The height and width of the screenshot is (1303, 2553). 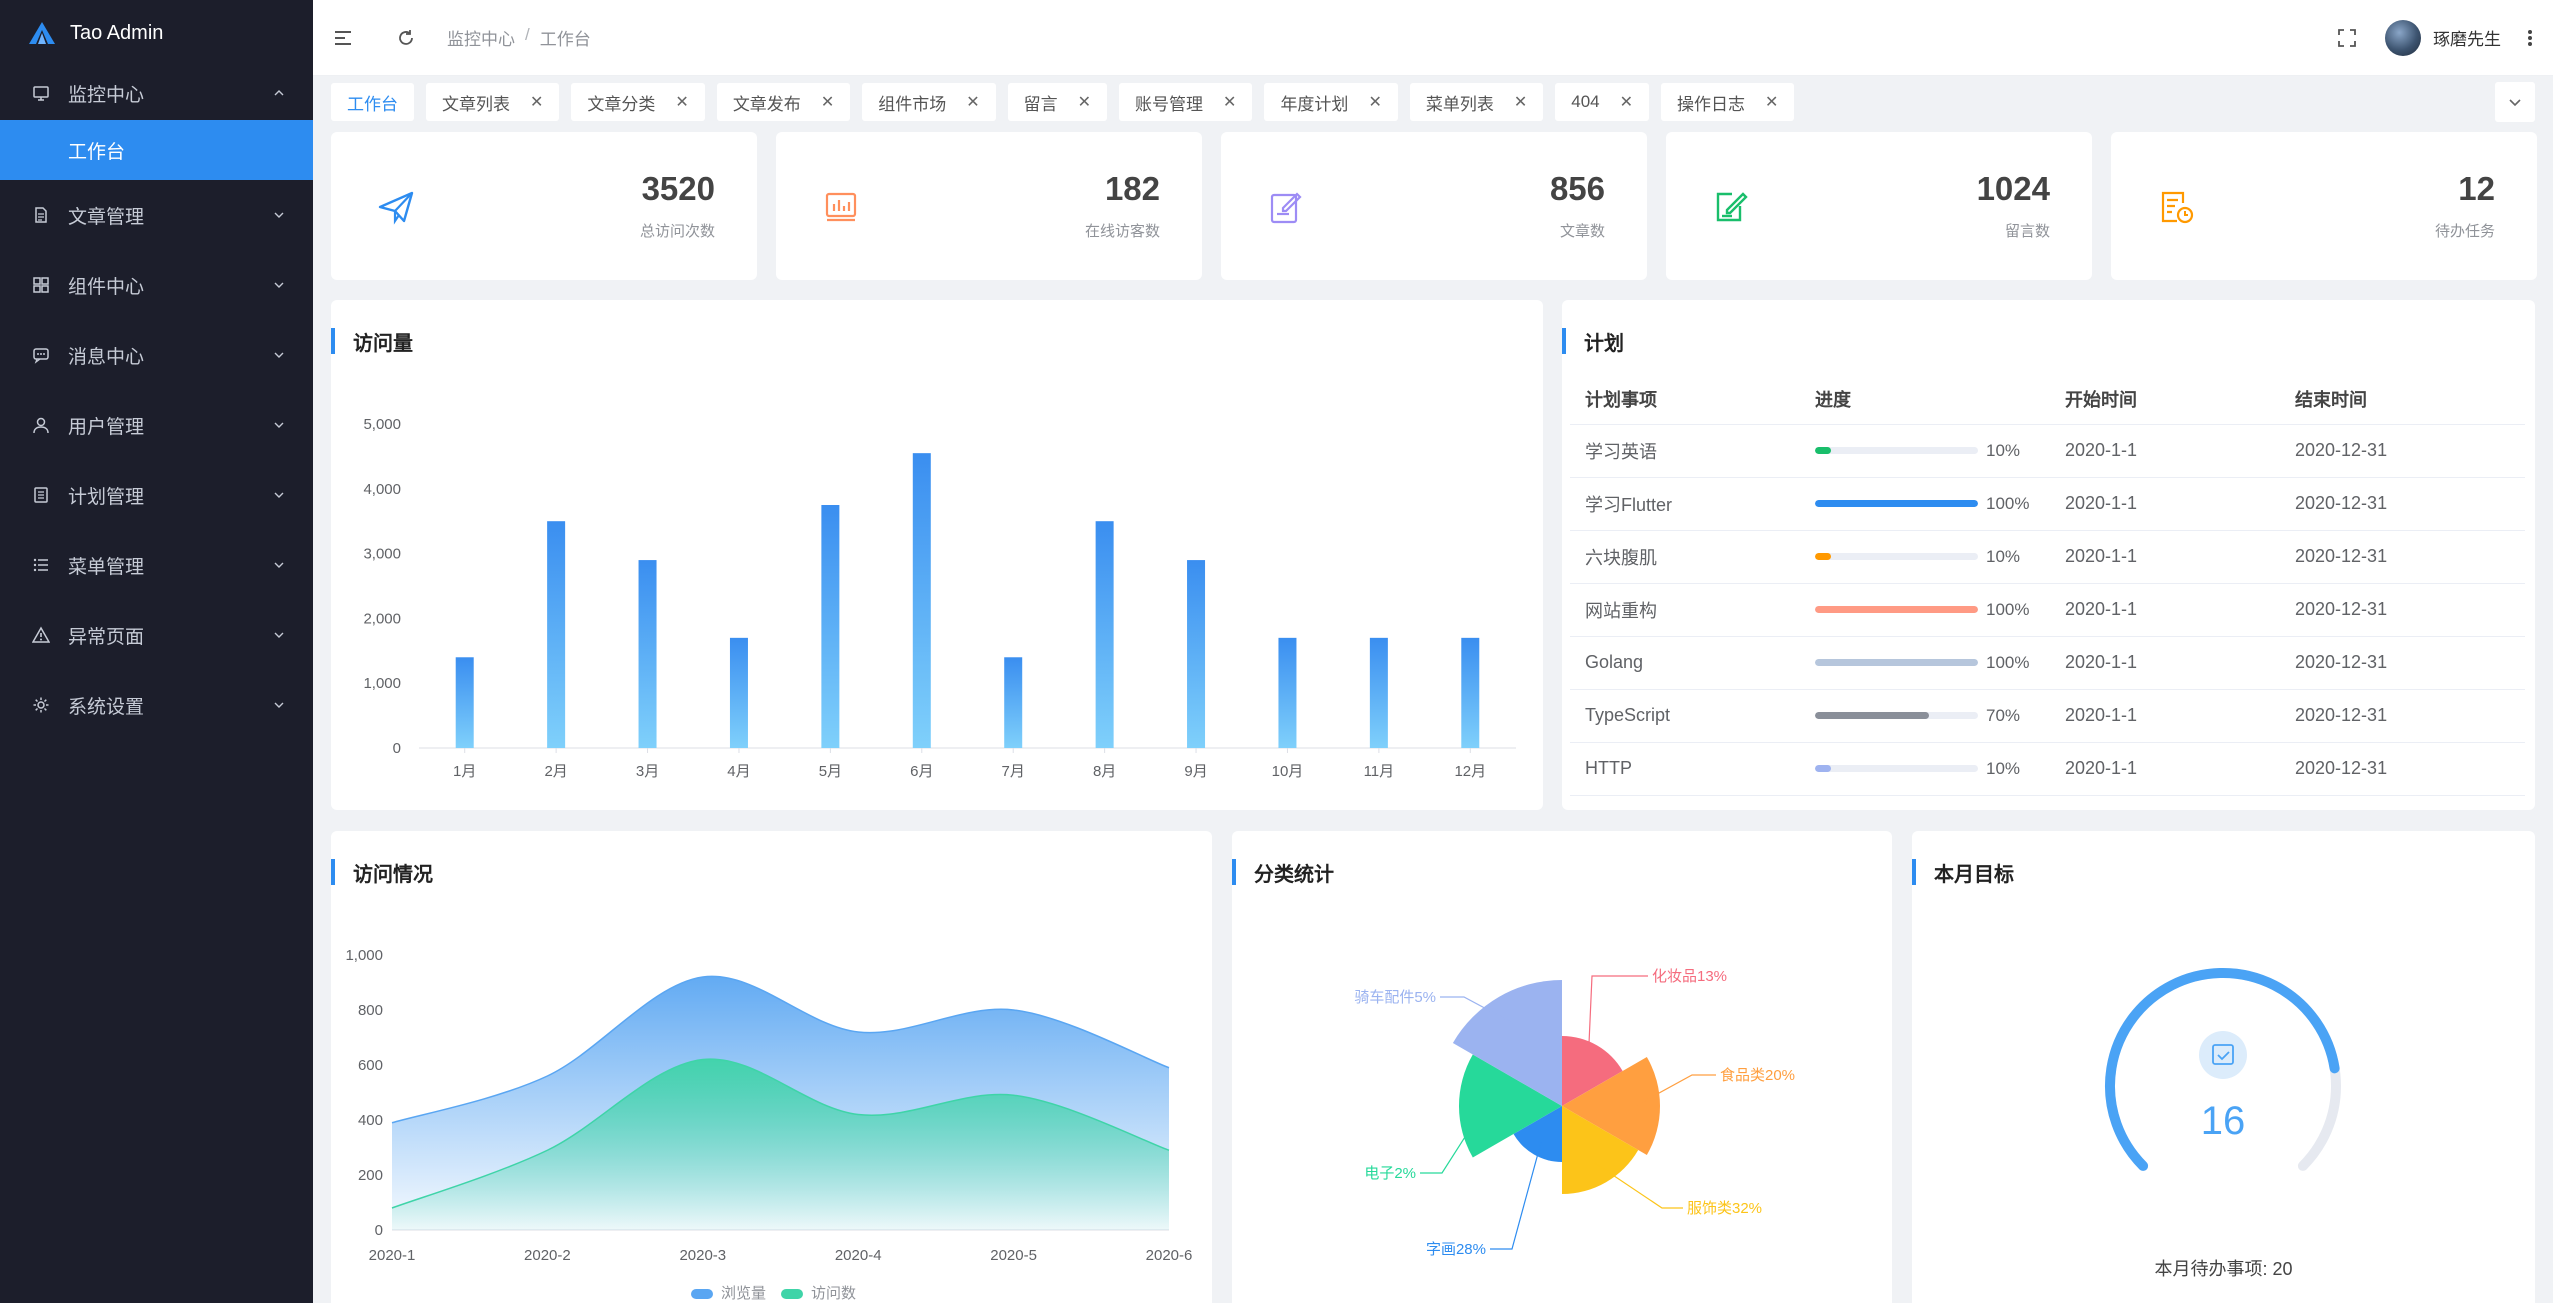 What do you see at coordinates (544, 206) in the screenshot?
I see `stat-card: 3520 总访问次数` at bounding box center [544, 206].